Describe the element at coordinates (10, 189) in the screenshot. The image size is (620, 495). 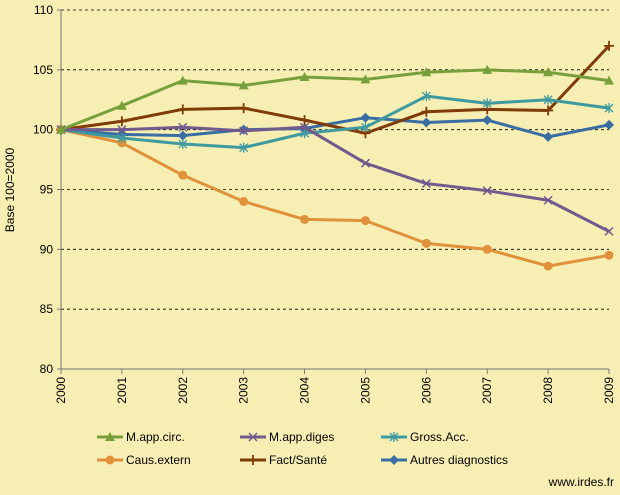
I see `y-axis-title: Base 100=2000` at that location.